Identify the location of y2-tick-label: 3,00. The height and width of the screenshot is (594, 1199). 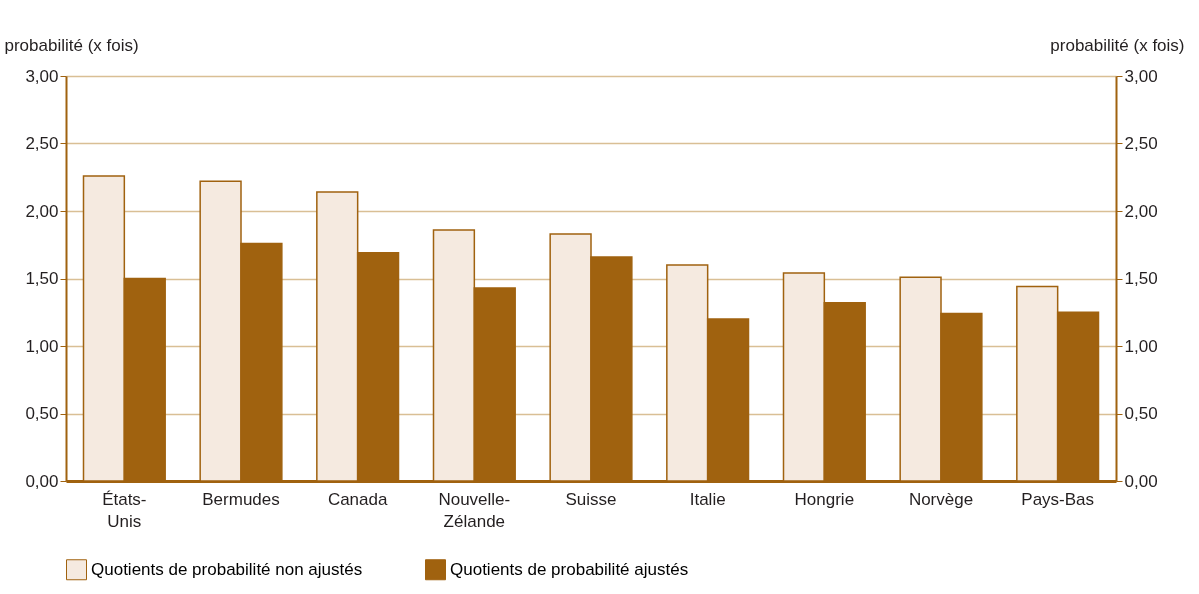
(1141, 76).